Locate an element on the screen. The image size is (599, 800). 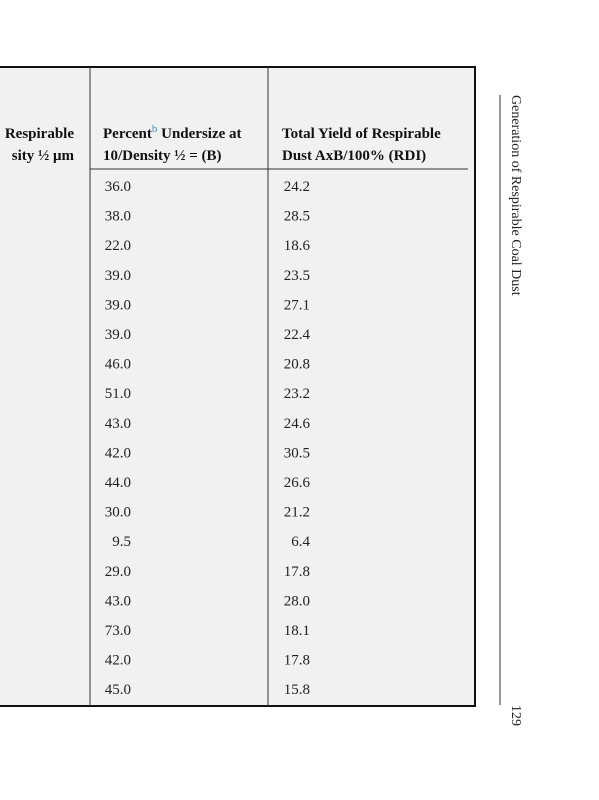
table-cell: 38.0 is located at coordinates (118, 217).